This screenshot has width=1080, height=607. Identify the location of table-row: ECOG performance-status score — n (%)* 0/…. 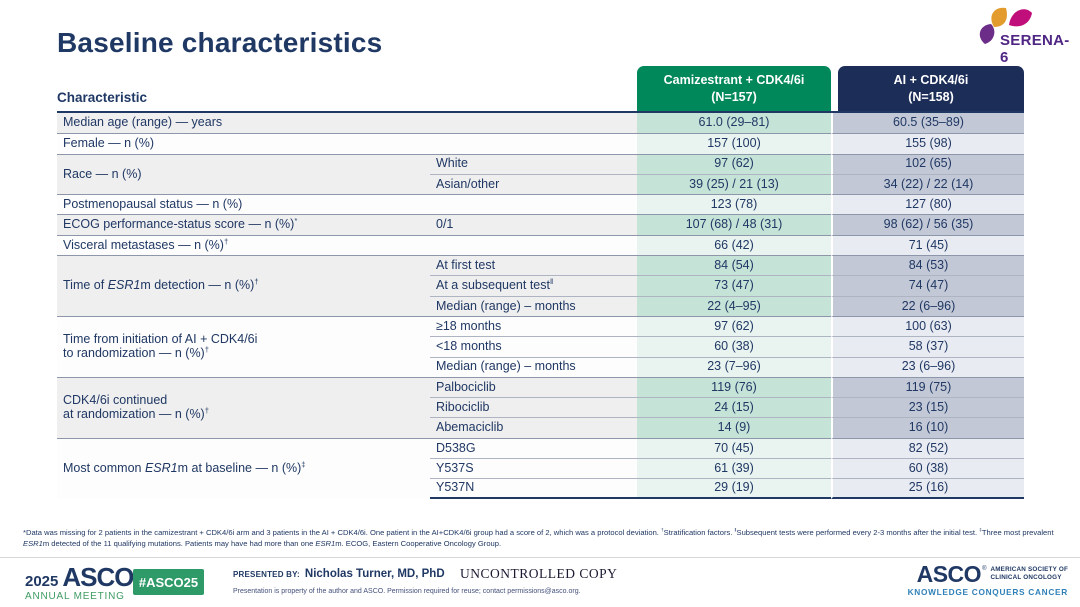
(540, 224).